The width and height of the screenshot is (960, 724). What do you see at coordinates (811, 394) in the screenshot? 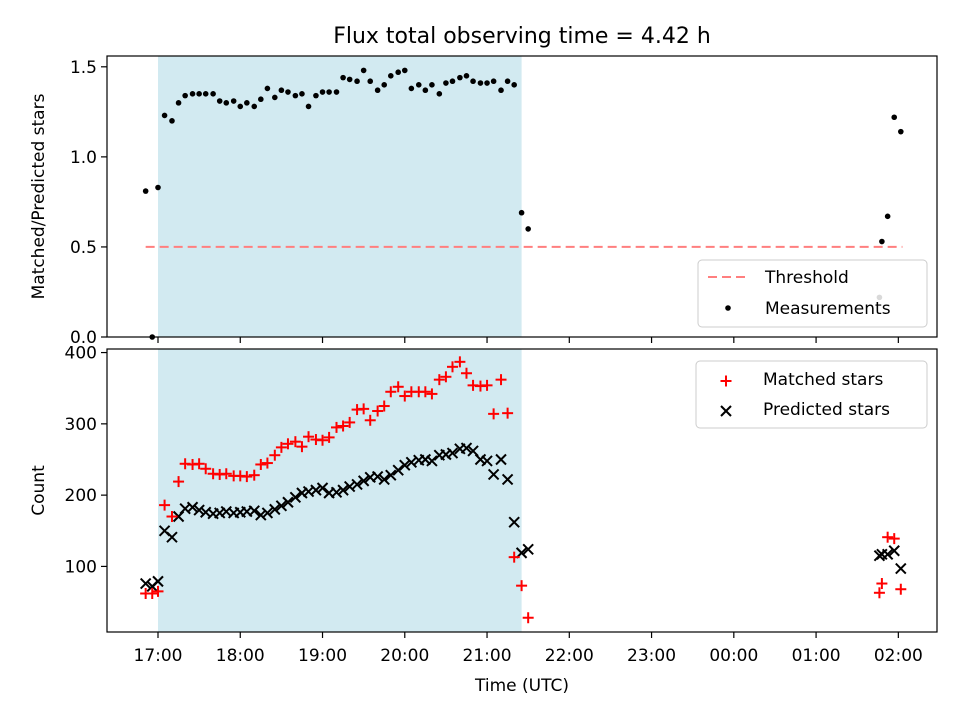
I see `count-legend: Matched stars Predicted stars` at bounding box center [811, 394].